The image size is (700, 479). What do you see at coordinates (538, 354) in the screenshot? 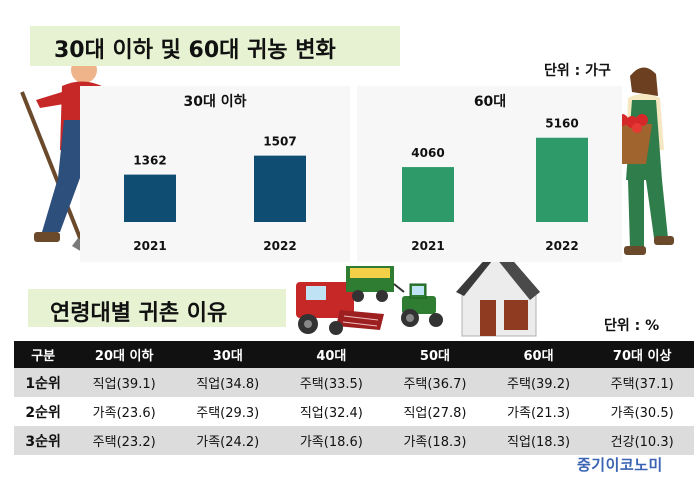
I see `header-cell: 60대` at bounding box center [538, 354].